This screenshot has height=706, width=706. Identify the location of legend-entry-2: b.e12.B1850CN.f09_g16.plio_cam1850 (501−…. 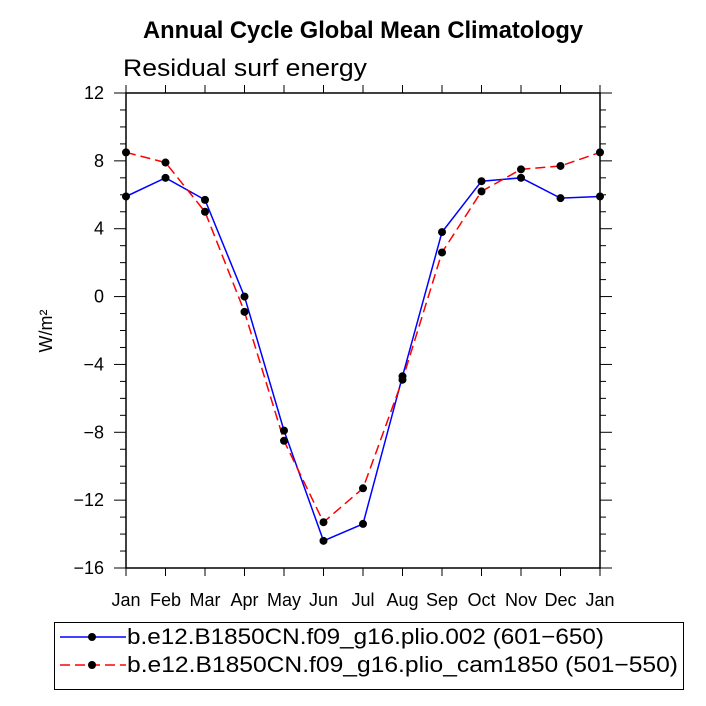
(369, 664).